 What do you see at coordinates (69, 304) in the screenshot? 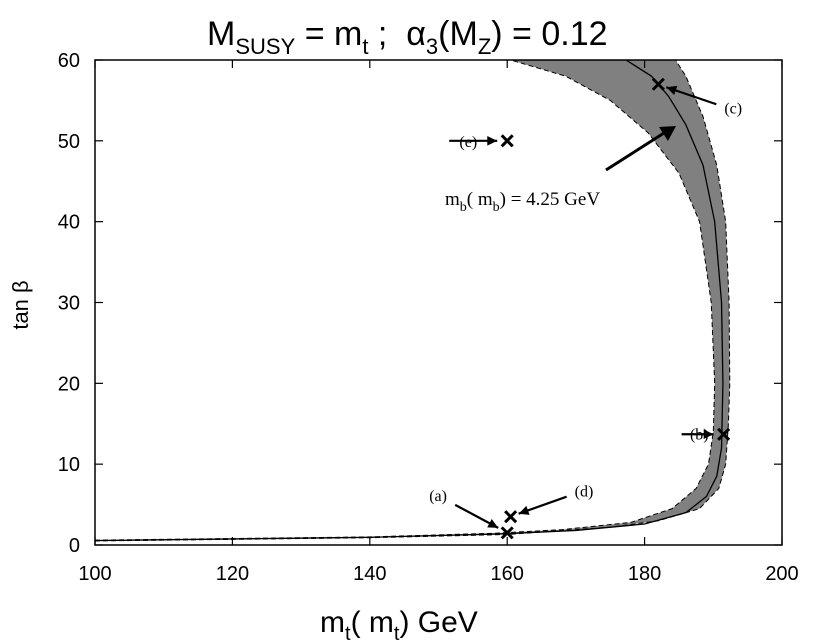
I see `y-tick-label: 30` at bounding box center [69, 304].